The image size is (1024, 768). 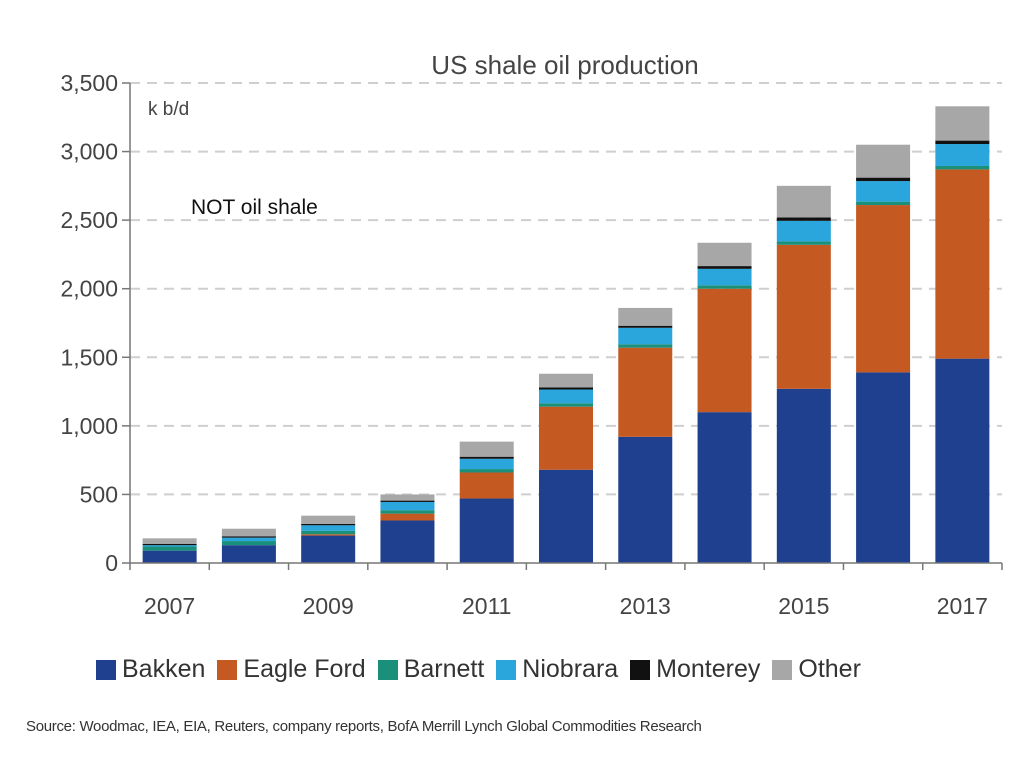 I want to click on bar-segment-barnett-2007, so click(x=169, y=548).